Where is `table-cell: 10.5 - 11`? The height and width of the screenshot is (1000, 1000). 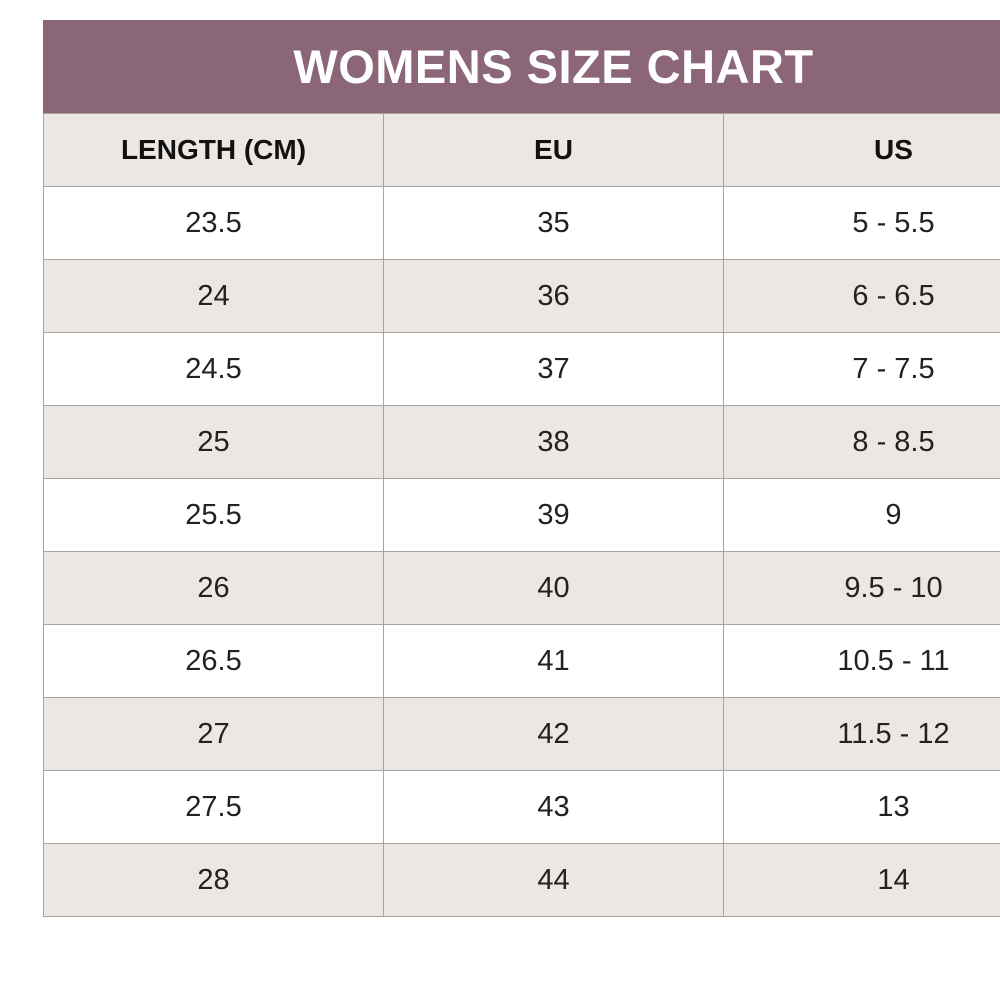
table-cell: 10.5 - 11 is located at coordinates (861, 661).